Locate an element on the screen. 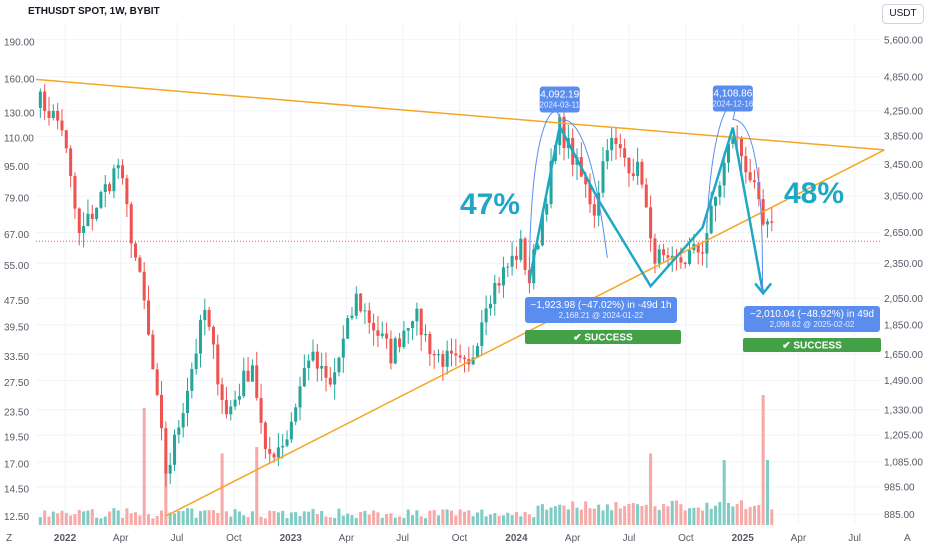  pattern-zigzag is located at coordinates (646, 208).